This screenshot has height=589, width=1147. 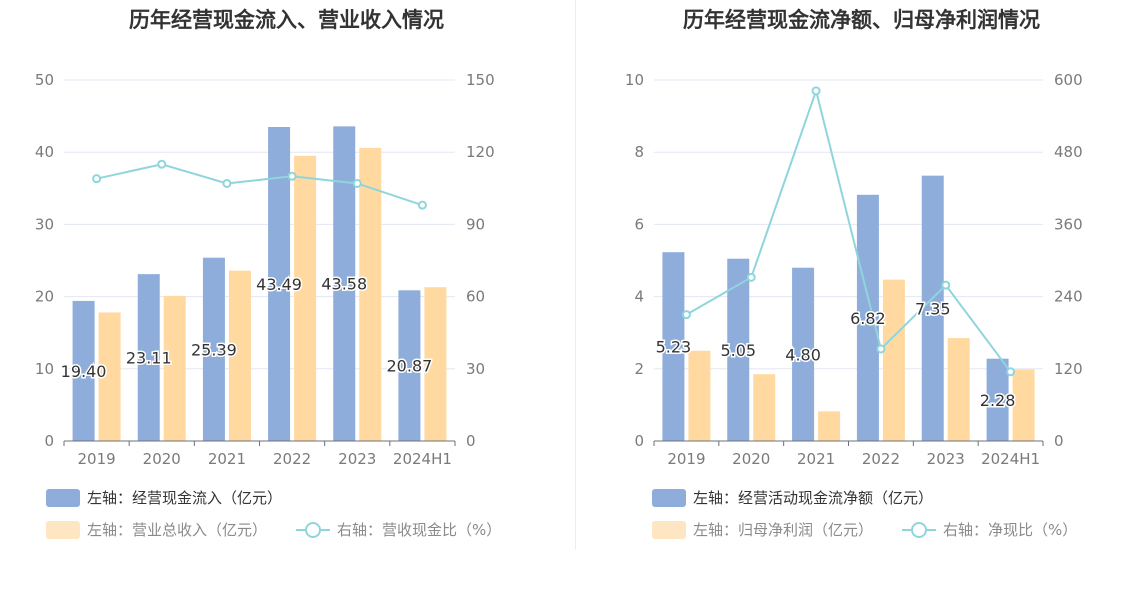 I want to click on legend-item-revenue: 左轴：营业总收入（亿元）, so click(x=156, y=529).